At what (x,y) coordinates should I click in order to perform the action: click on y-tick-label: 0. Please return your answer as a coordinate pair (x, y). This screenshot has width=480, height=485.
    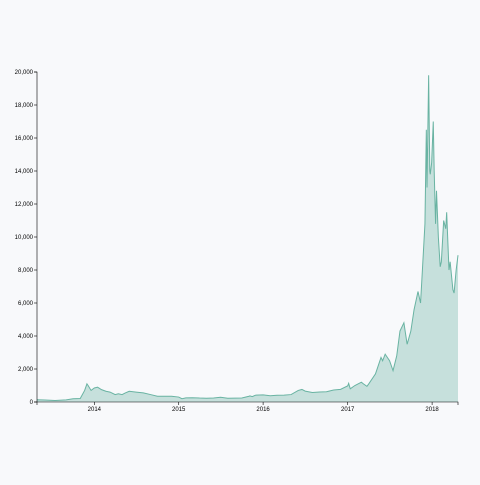
    Looking at the image, I should click on (32, 403).